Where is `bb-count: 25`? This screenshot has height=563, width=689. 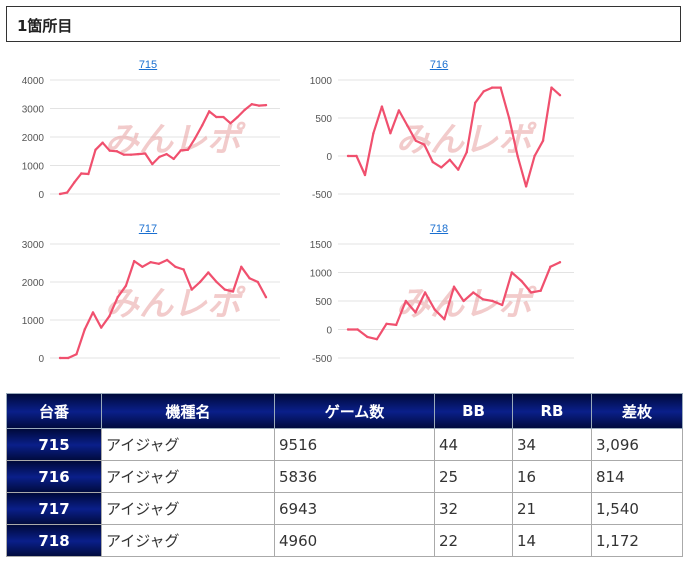
bb-count: 25 is located at coordinates (473, 476).